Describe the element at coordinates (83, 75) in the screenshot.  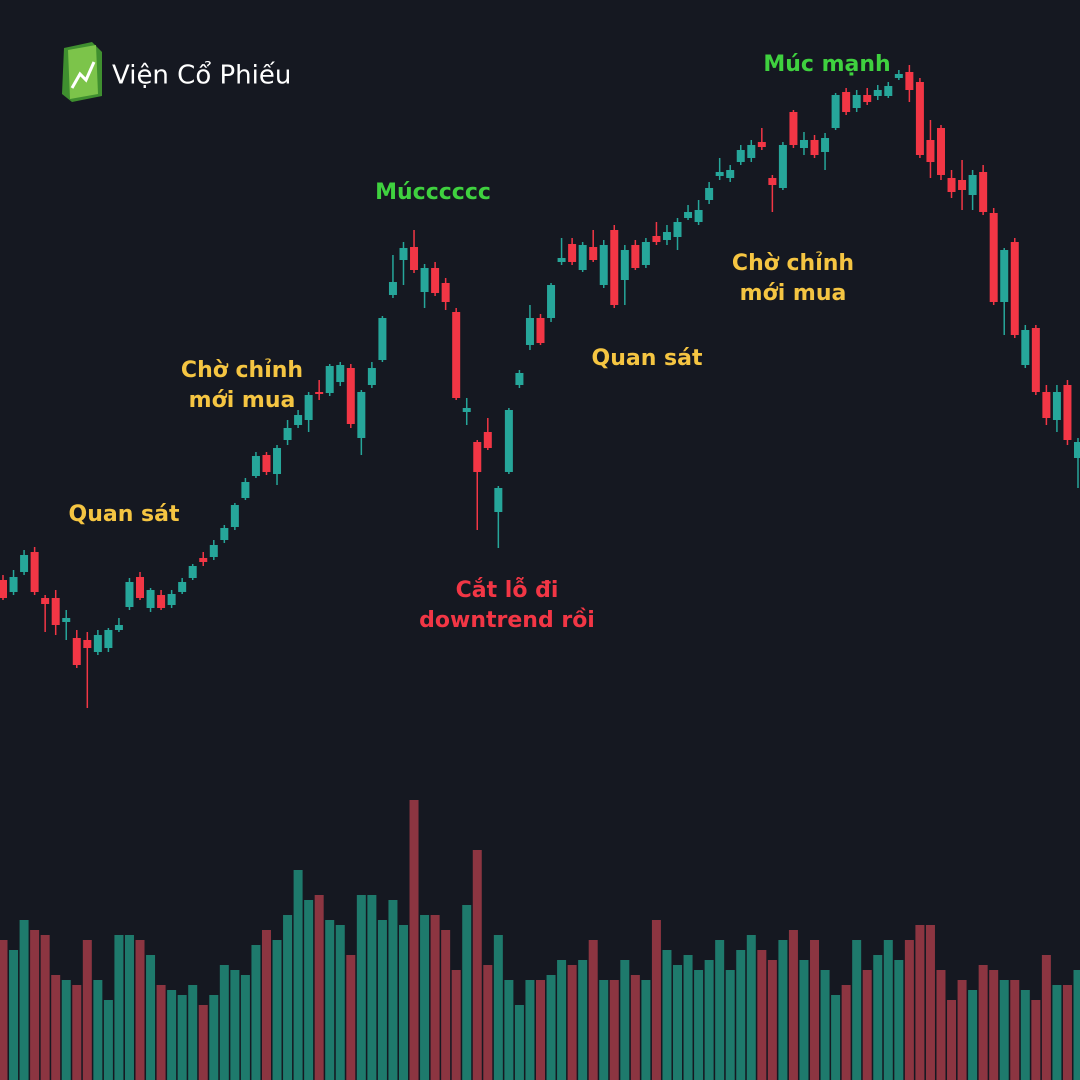
I see `logo-arrow` at that location.